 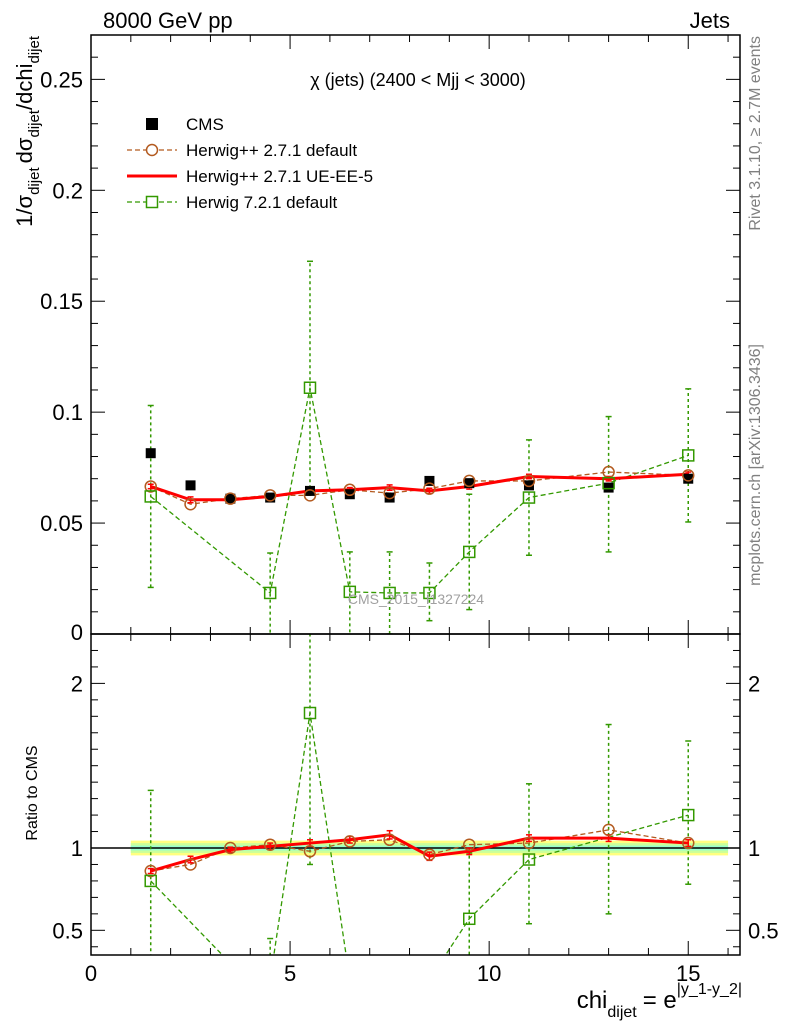 I want to click on y-tick-label: 0.1, so click(x=67, y=412).